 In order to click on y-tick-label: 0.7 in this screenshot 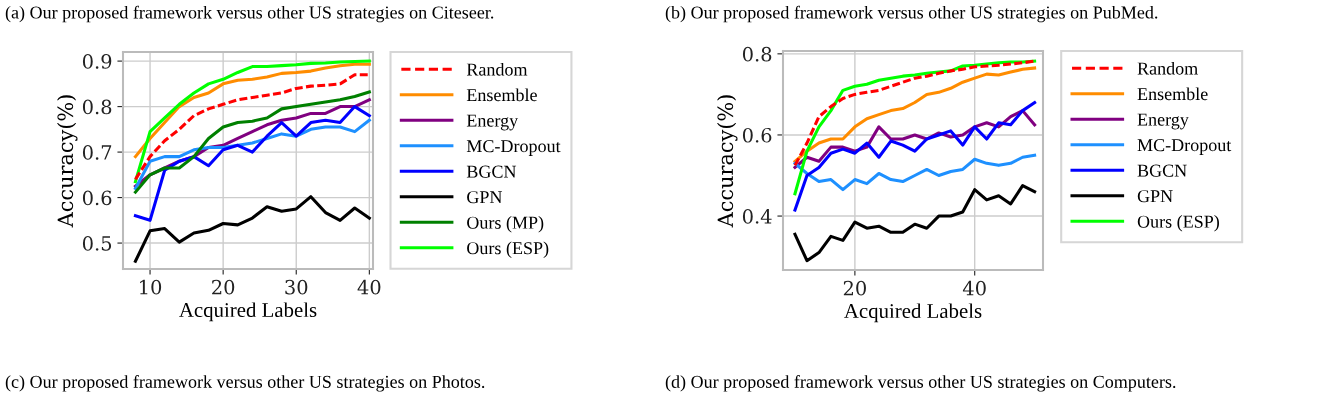, I will do `click(97, 152)`.